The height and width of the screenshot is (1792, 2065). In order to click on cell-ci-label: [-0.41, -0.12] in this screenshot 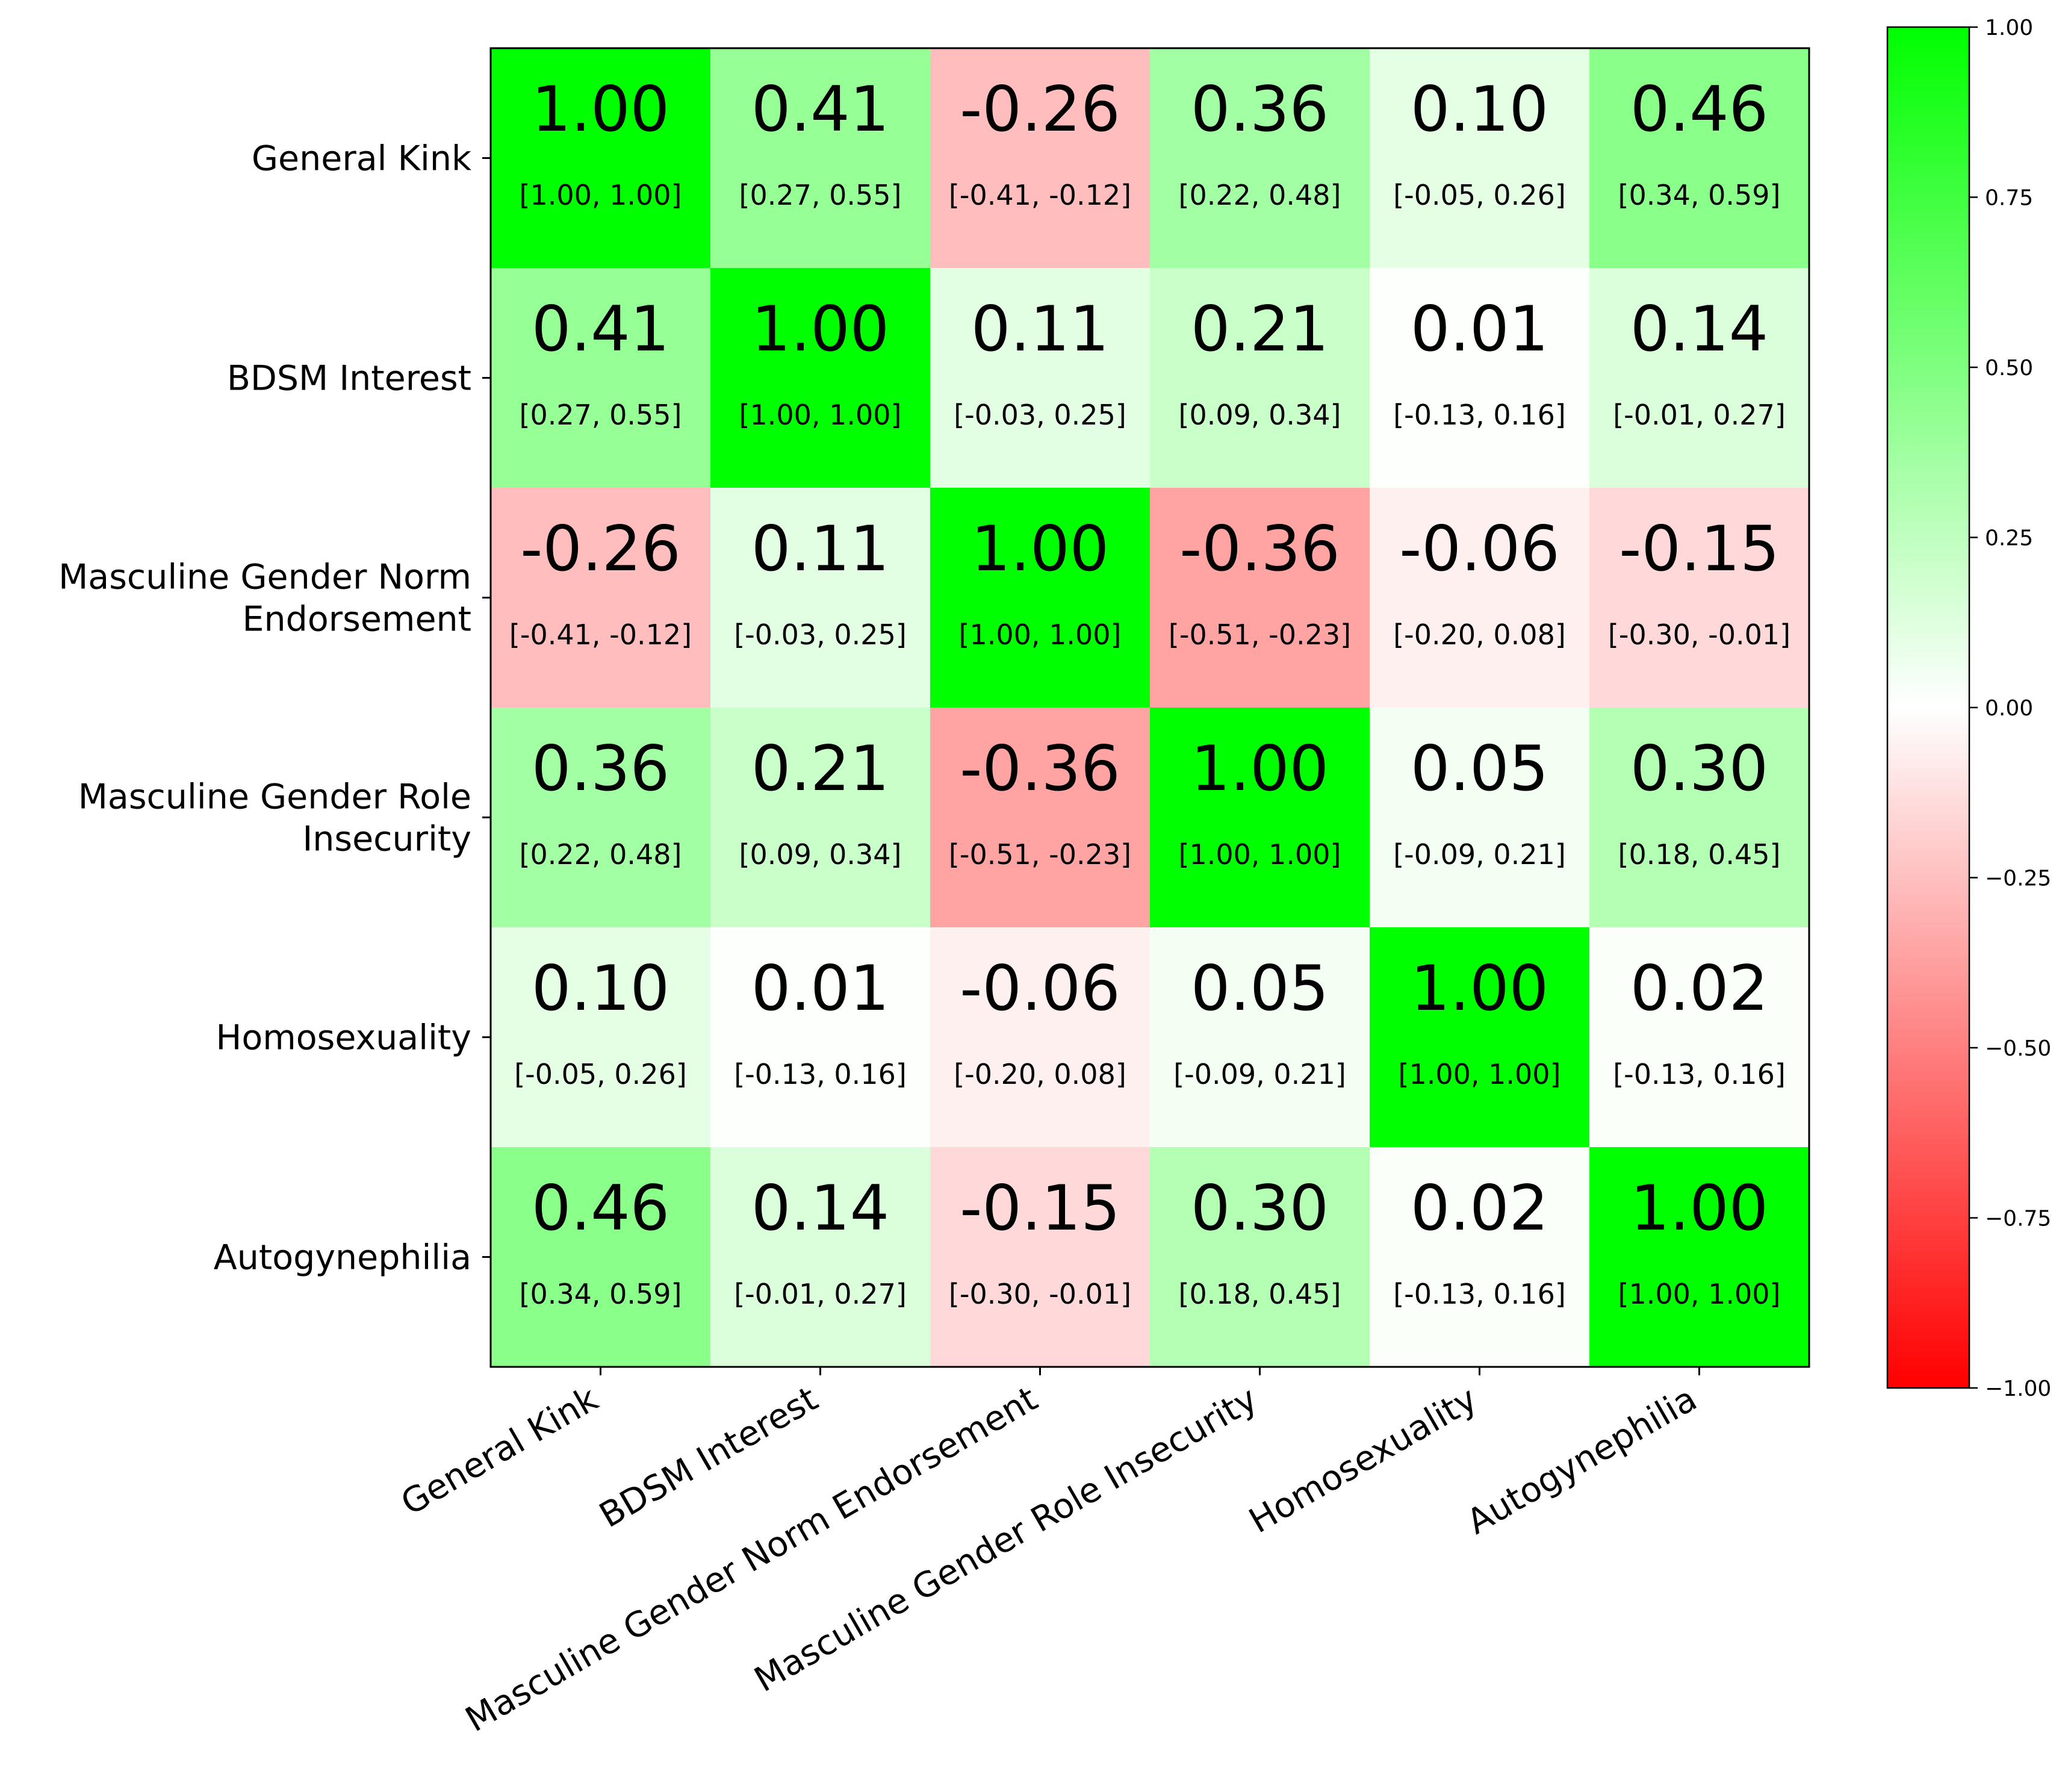, I will do `click(600, 635)`.